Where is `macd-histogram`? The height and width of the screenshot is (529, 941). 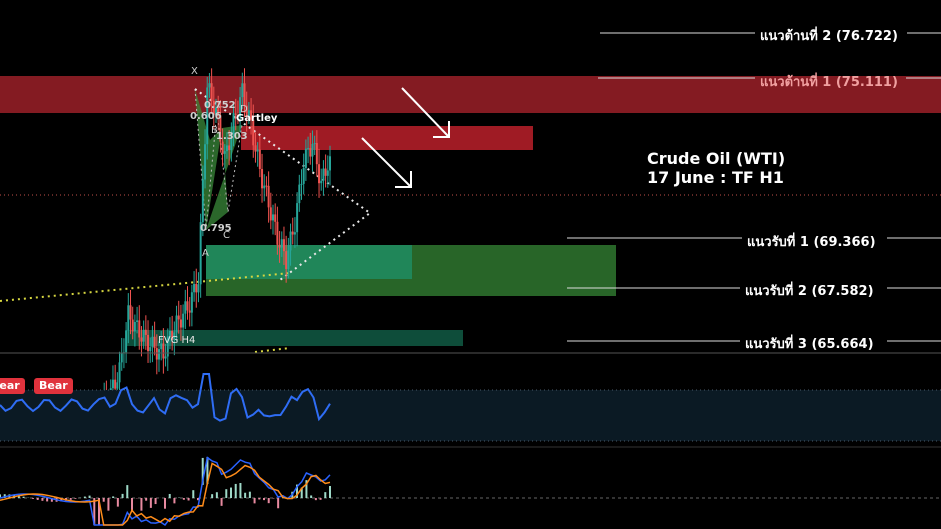
macd-histogram is located at coordinates (165, 491).